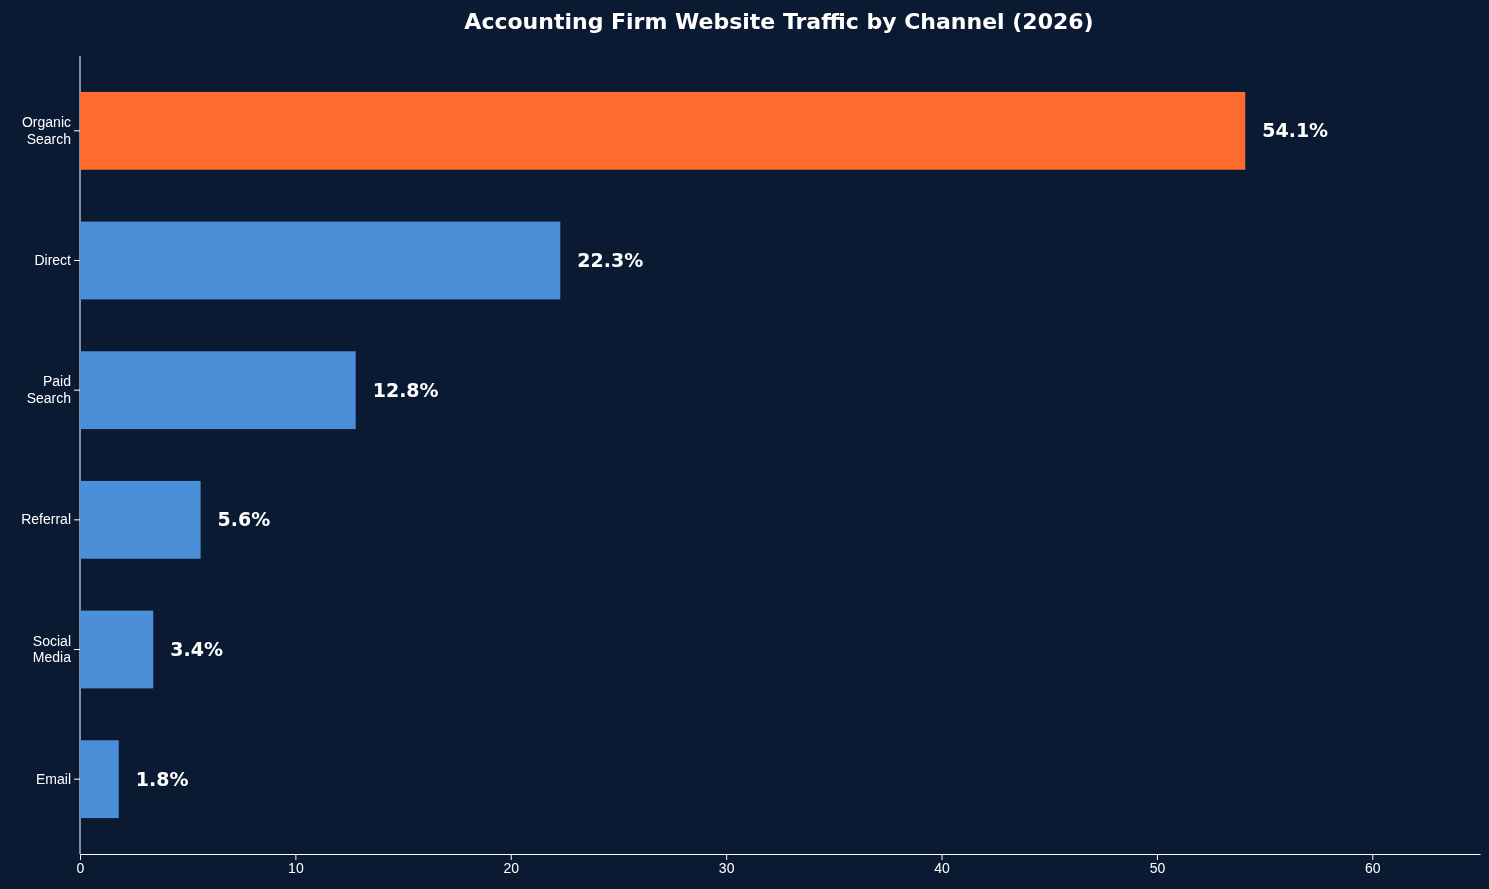 This screenshot has height=889, width=1489. What do you see at coordinates (1295, 130) in the screenshot?
I see `data-label: 54.1%` at bounding box center [1295, 130].